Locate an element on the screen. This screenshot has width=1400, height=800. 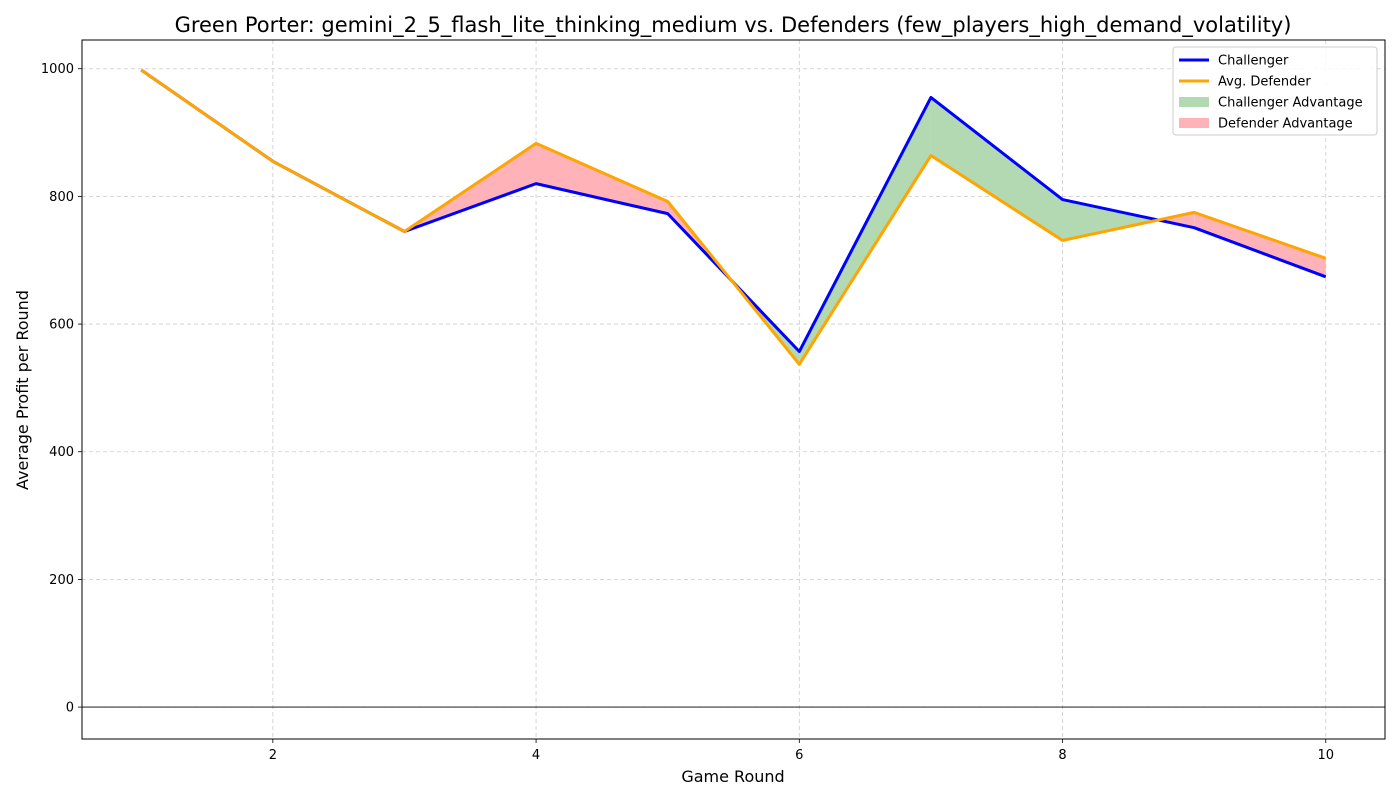
y-ticks: 0 200 400 600 800 1000 is located at coordinates (61, 389).